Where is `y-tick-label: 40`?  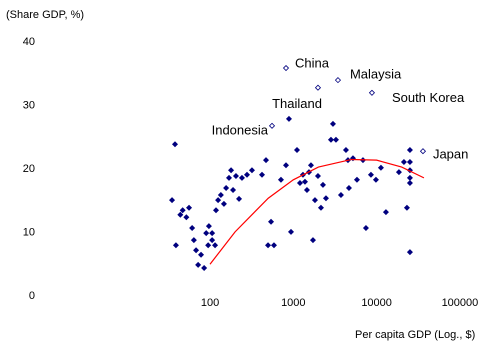 y-tick-label: 40 is located at coordinates (29, 42).